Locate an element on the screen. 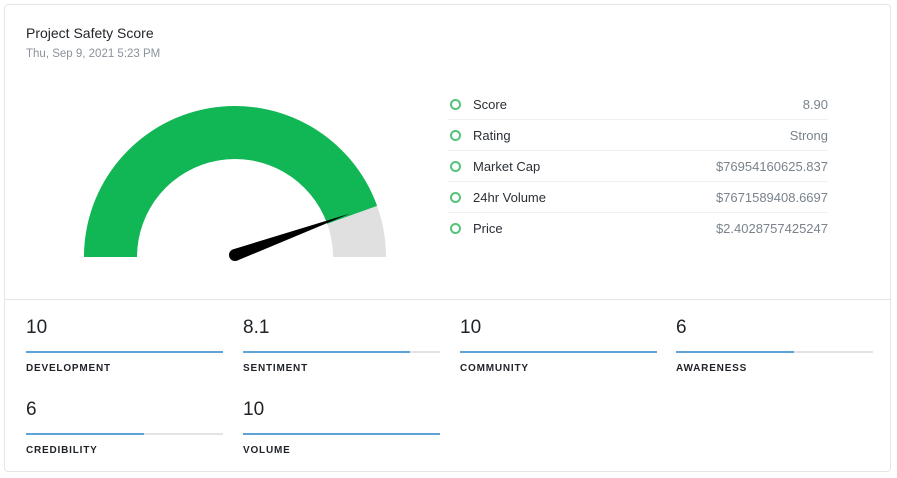  metric-value: 8.1 is located at coordinates (341, 328).